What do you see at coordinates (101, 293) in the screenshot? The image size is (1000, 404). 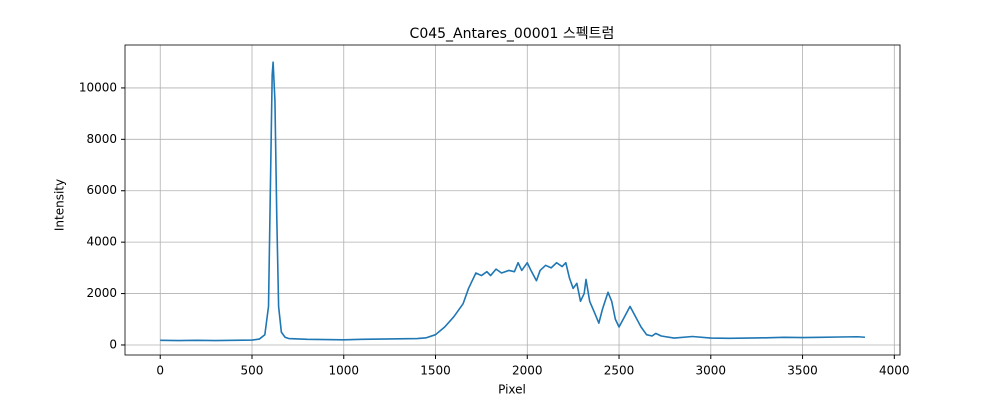 I see `y-tick-label: 2000` at bounding box center [101, 293].